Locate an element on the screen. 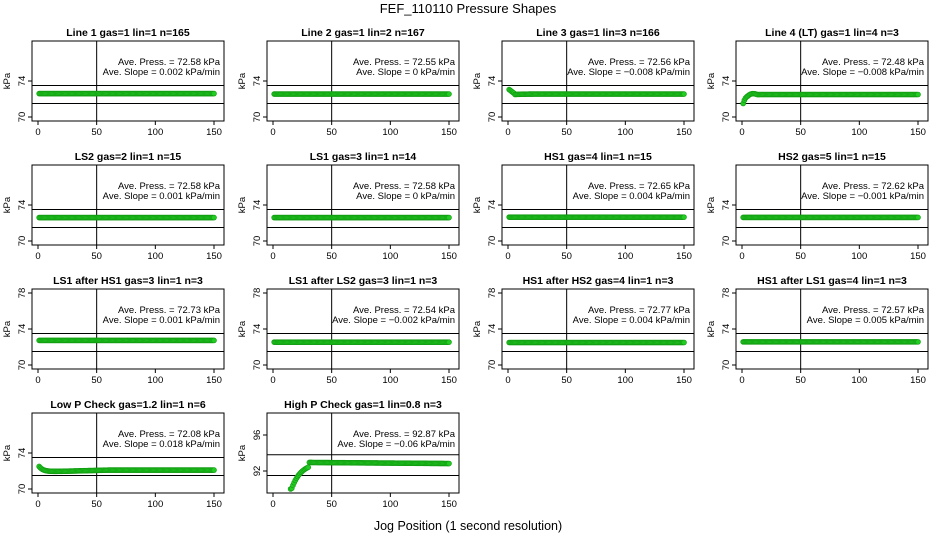  panel-title: Line 1 gas=1 lin=1 n=165 is located at coordinates (128, 33).